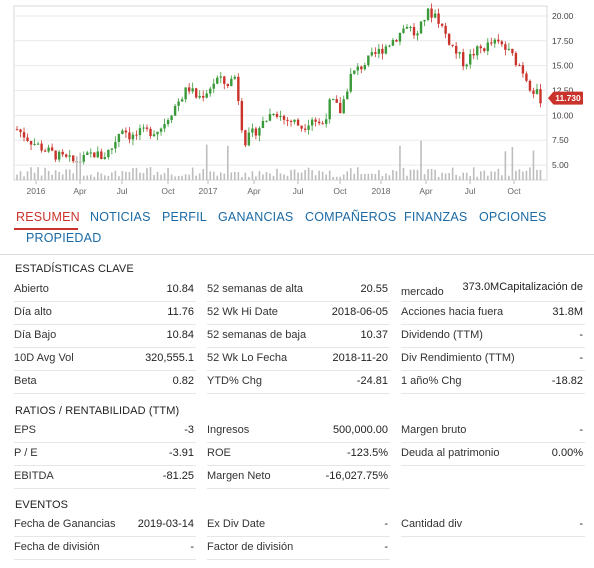 The width and height of the screenshot is (594, 568). Describe the element at coordinates (514, 191) in the screenshot. I see `x-tick-label: Oct` at that location.